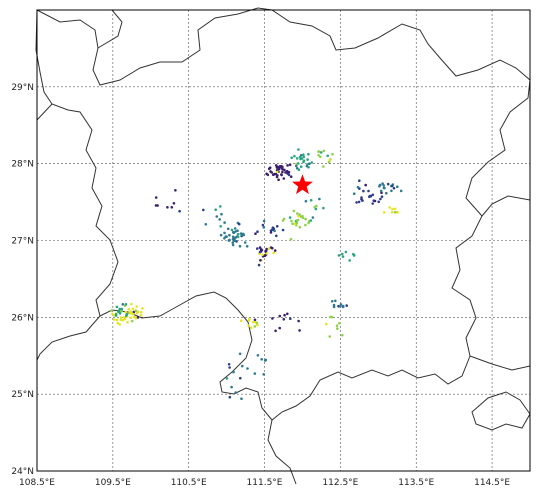 Image resolution: width=550 pixels, height=491 pixels. Describe the element at coordinates (506, 206) in the screenshot. I see `neighbor-border-east` at that location.